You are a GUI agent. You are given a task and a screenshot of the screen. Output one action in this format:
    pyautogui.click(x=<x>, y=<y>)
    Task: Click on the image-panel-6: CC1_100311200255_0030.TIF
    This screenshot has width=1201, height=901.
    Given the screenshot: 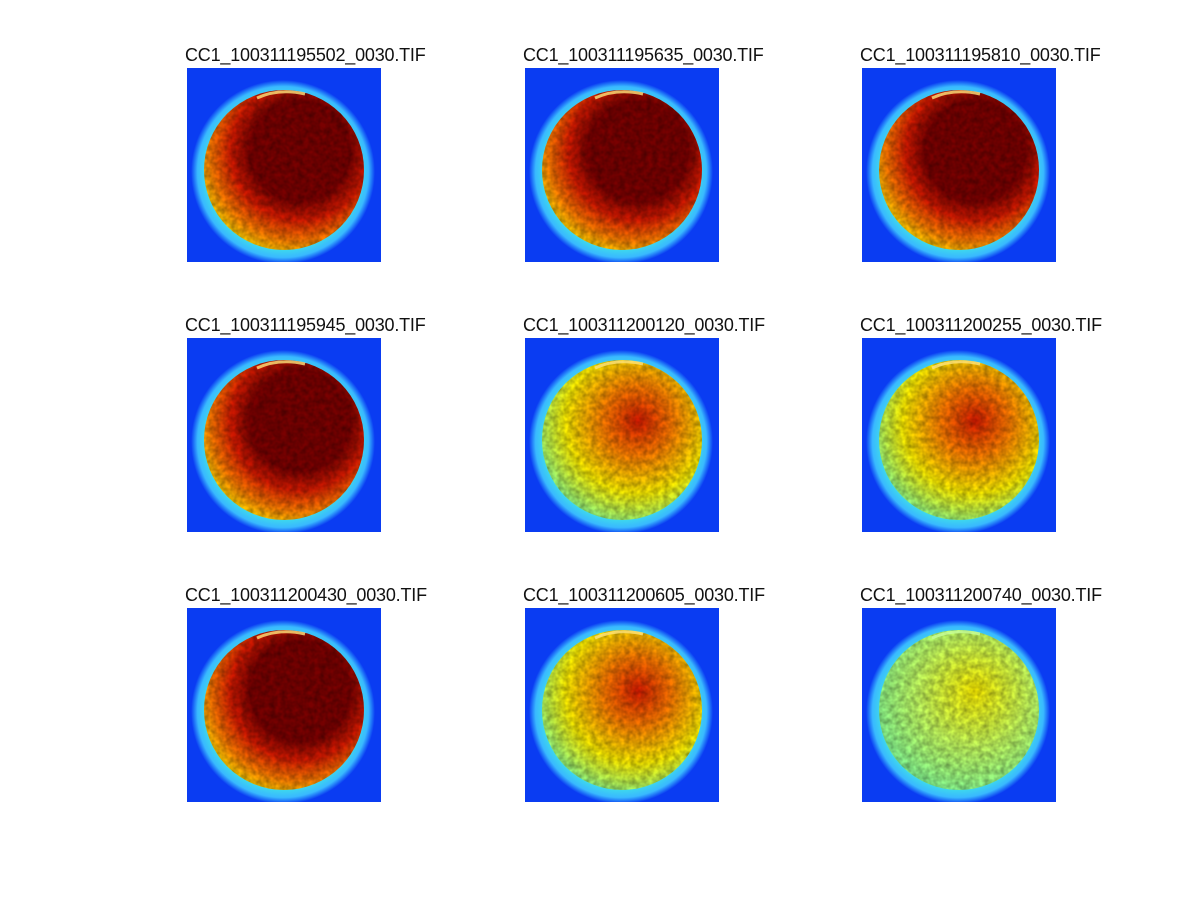 What is the action you would take?
    pyautogui.click(x=995, y=429)
    